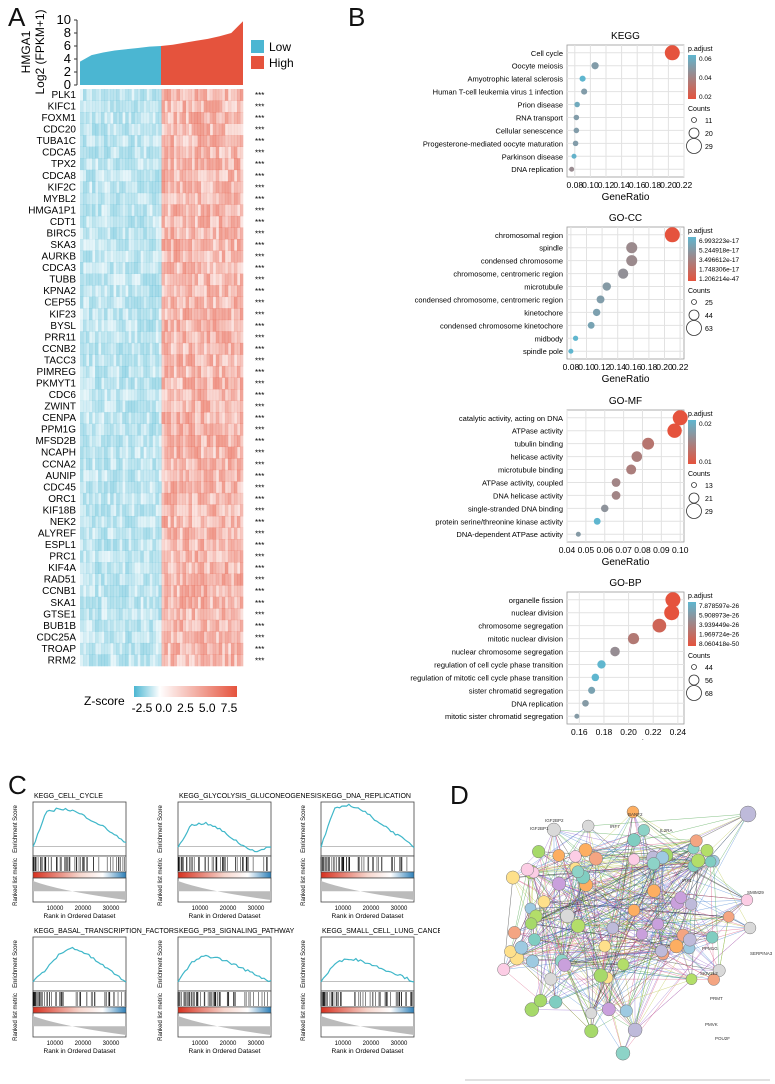  What do you see at coordinates (709, 681) in the screenshot?
I see `counts-legend-tick: 56` at bounding box center [709, 681].